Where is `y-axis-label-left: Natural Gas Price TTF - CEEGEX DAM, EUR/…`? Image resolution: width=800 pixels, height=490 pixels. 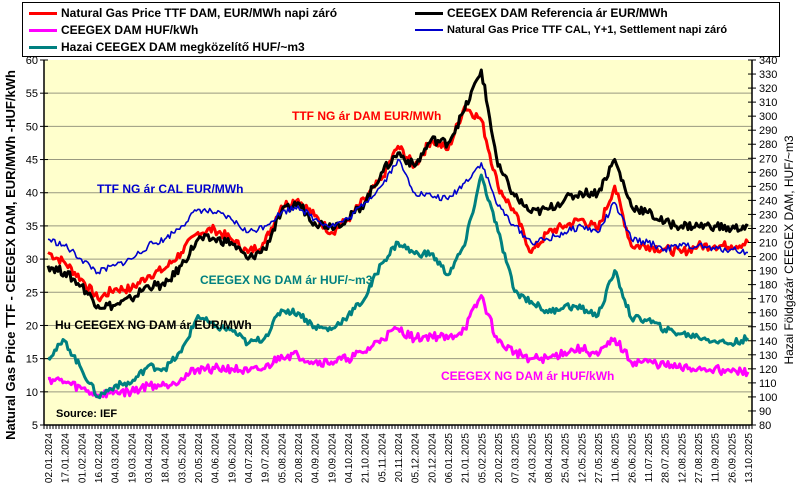
y-axis-label-left: Natural Gas Price TTF - CEEGEX DAM, EUR/… is located at coordinates (10, 255).